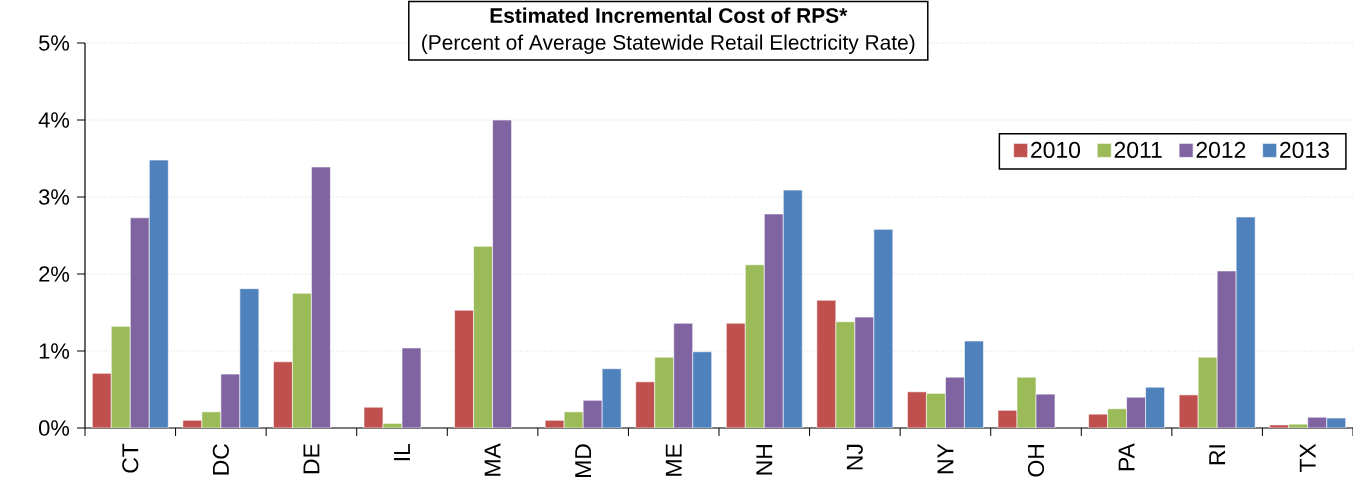 The image size is (1353, 487). I want to click on y-tick-label: 2%, so click(54, 274).